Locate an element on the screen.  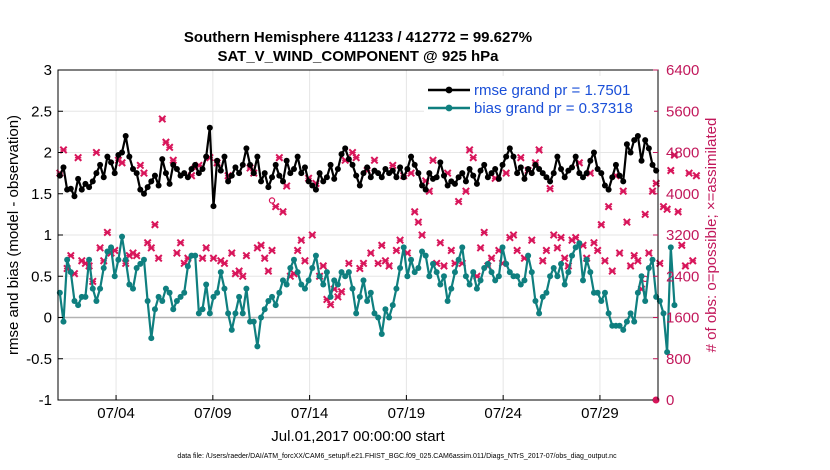
right-tick-label: 5600 is located at coordinates (682, 111).